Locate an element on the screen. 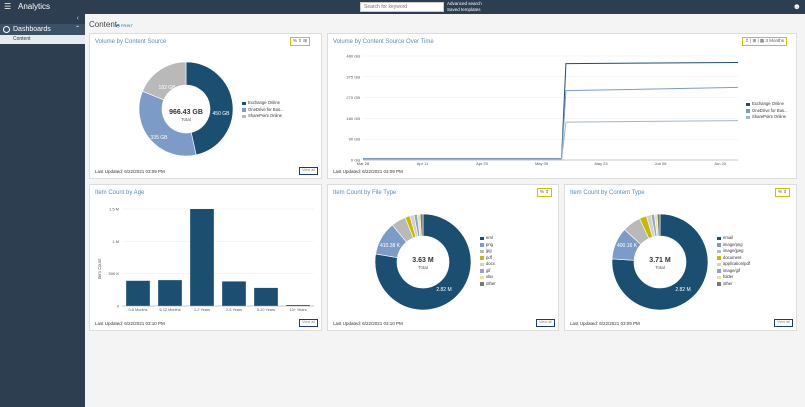 This screenshot has height=407, width=805. x-tick-label: Mar 28 is located at coordinates (363, 163).